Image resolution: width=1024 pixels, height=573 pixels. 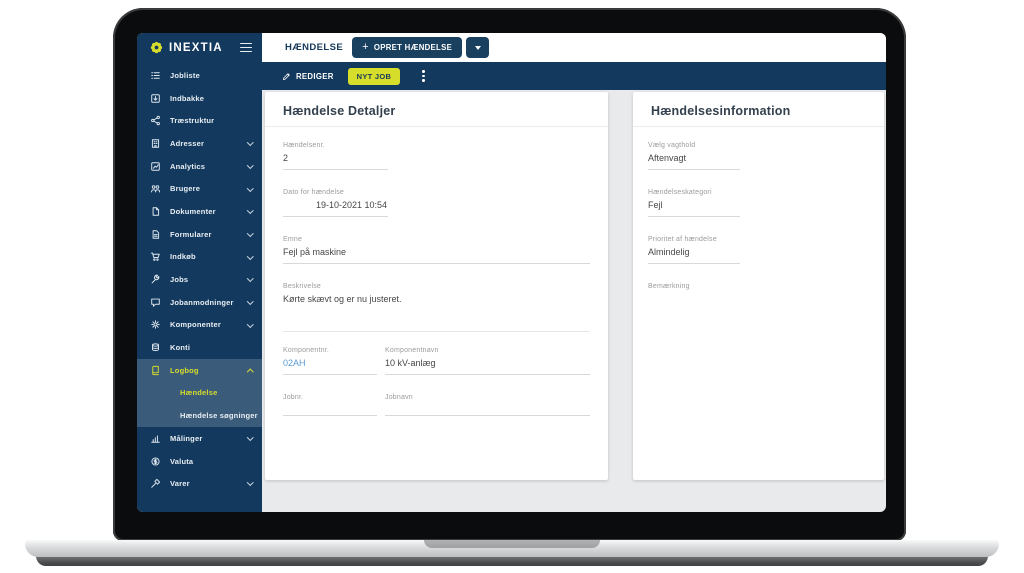 I want to click on job-row: Jobnr. Jobnavn, so click(x=436, y=395).